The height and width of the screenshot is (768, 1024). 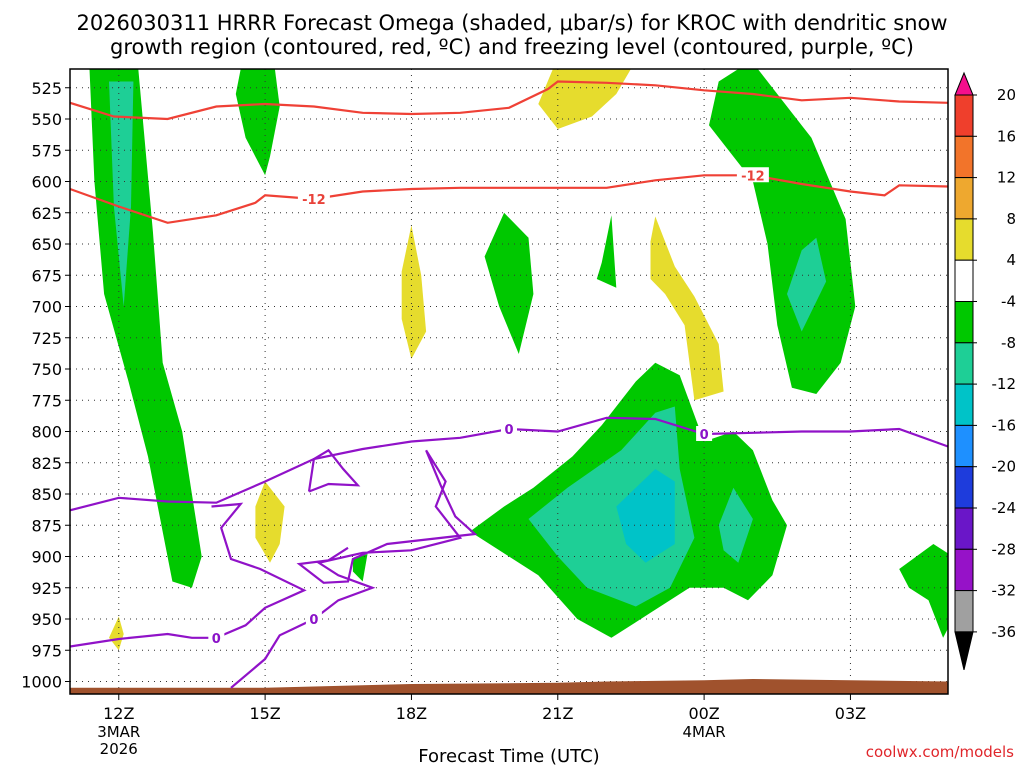 What do you see at coordinates (703, 713) in the screenshot?
I see `x-tick-label-00Z: 00Z` at bounding box center [703, 713].